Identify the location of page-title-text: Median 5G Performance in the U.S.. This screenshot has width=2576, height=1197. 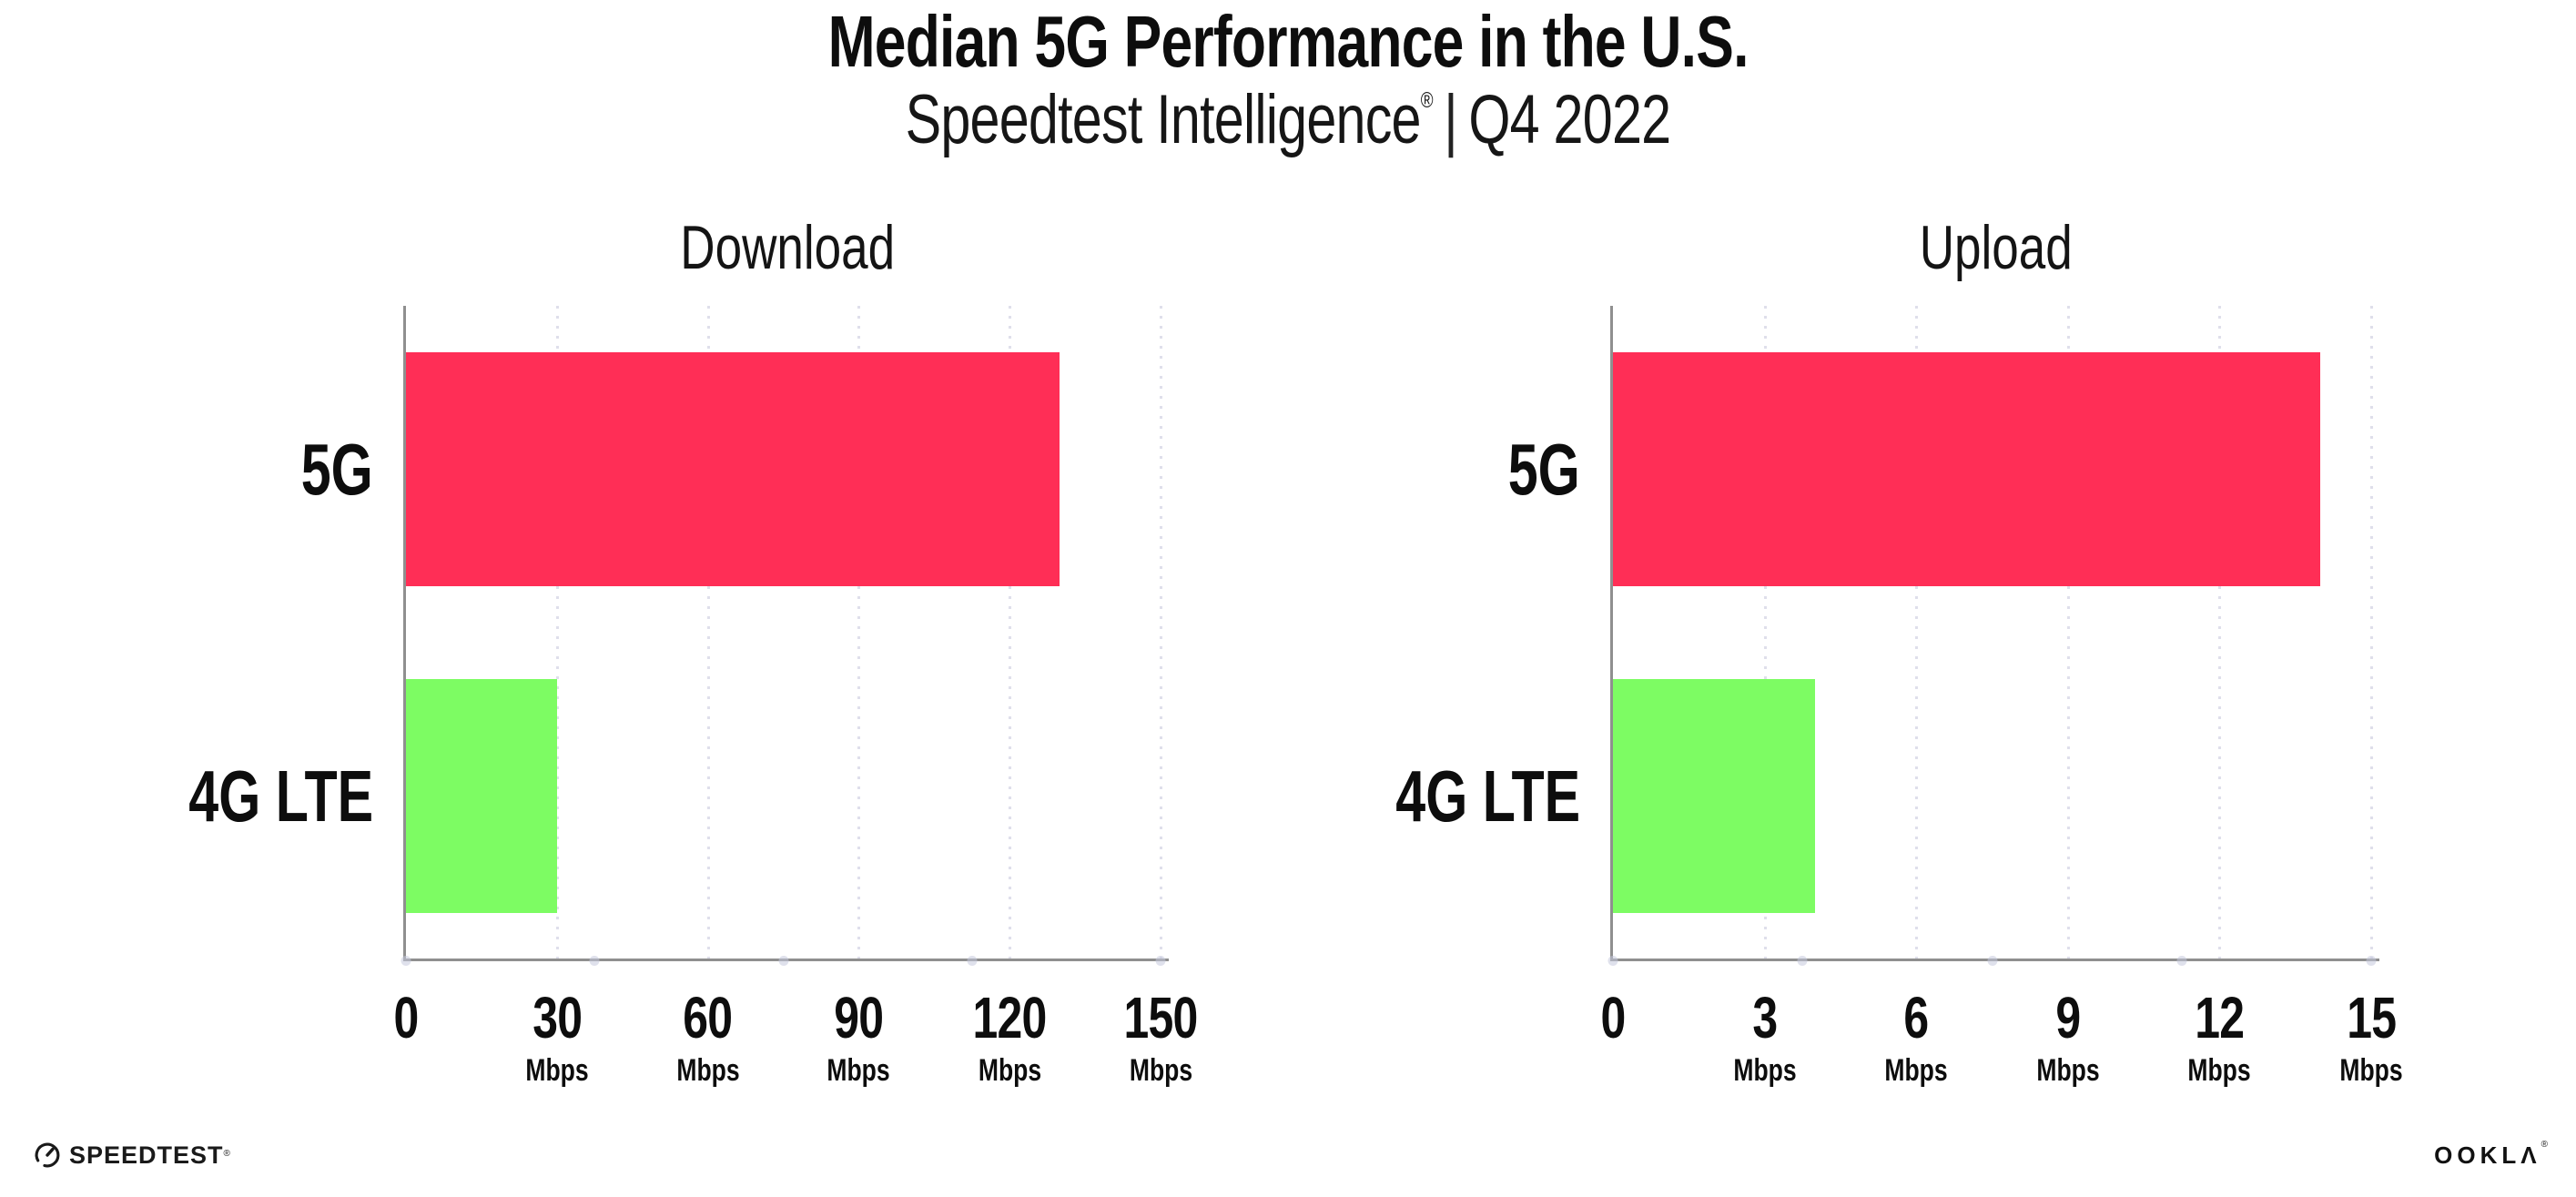
(1288, 41).